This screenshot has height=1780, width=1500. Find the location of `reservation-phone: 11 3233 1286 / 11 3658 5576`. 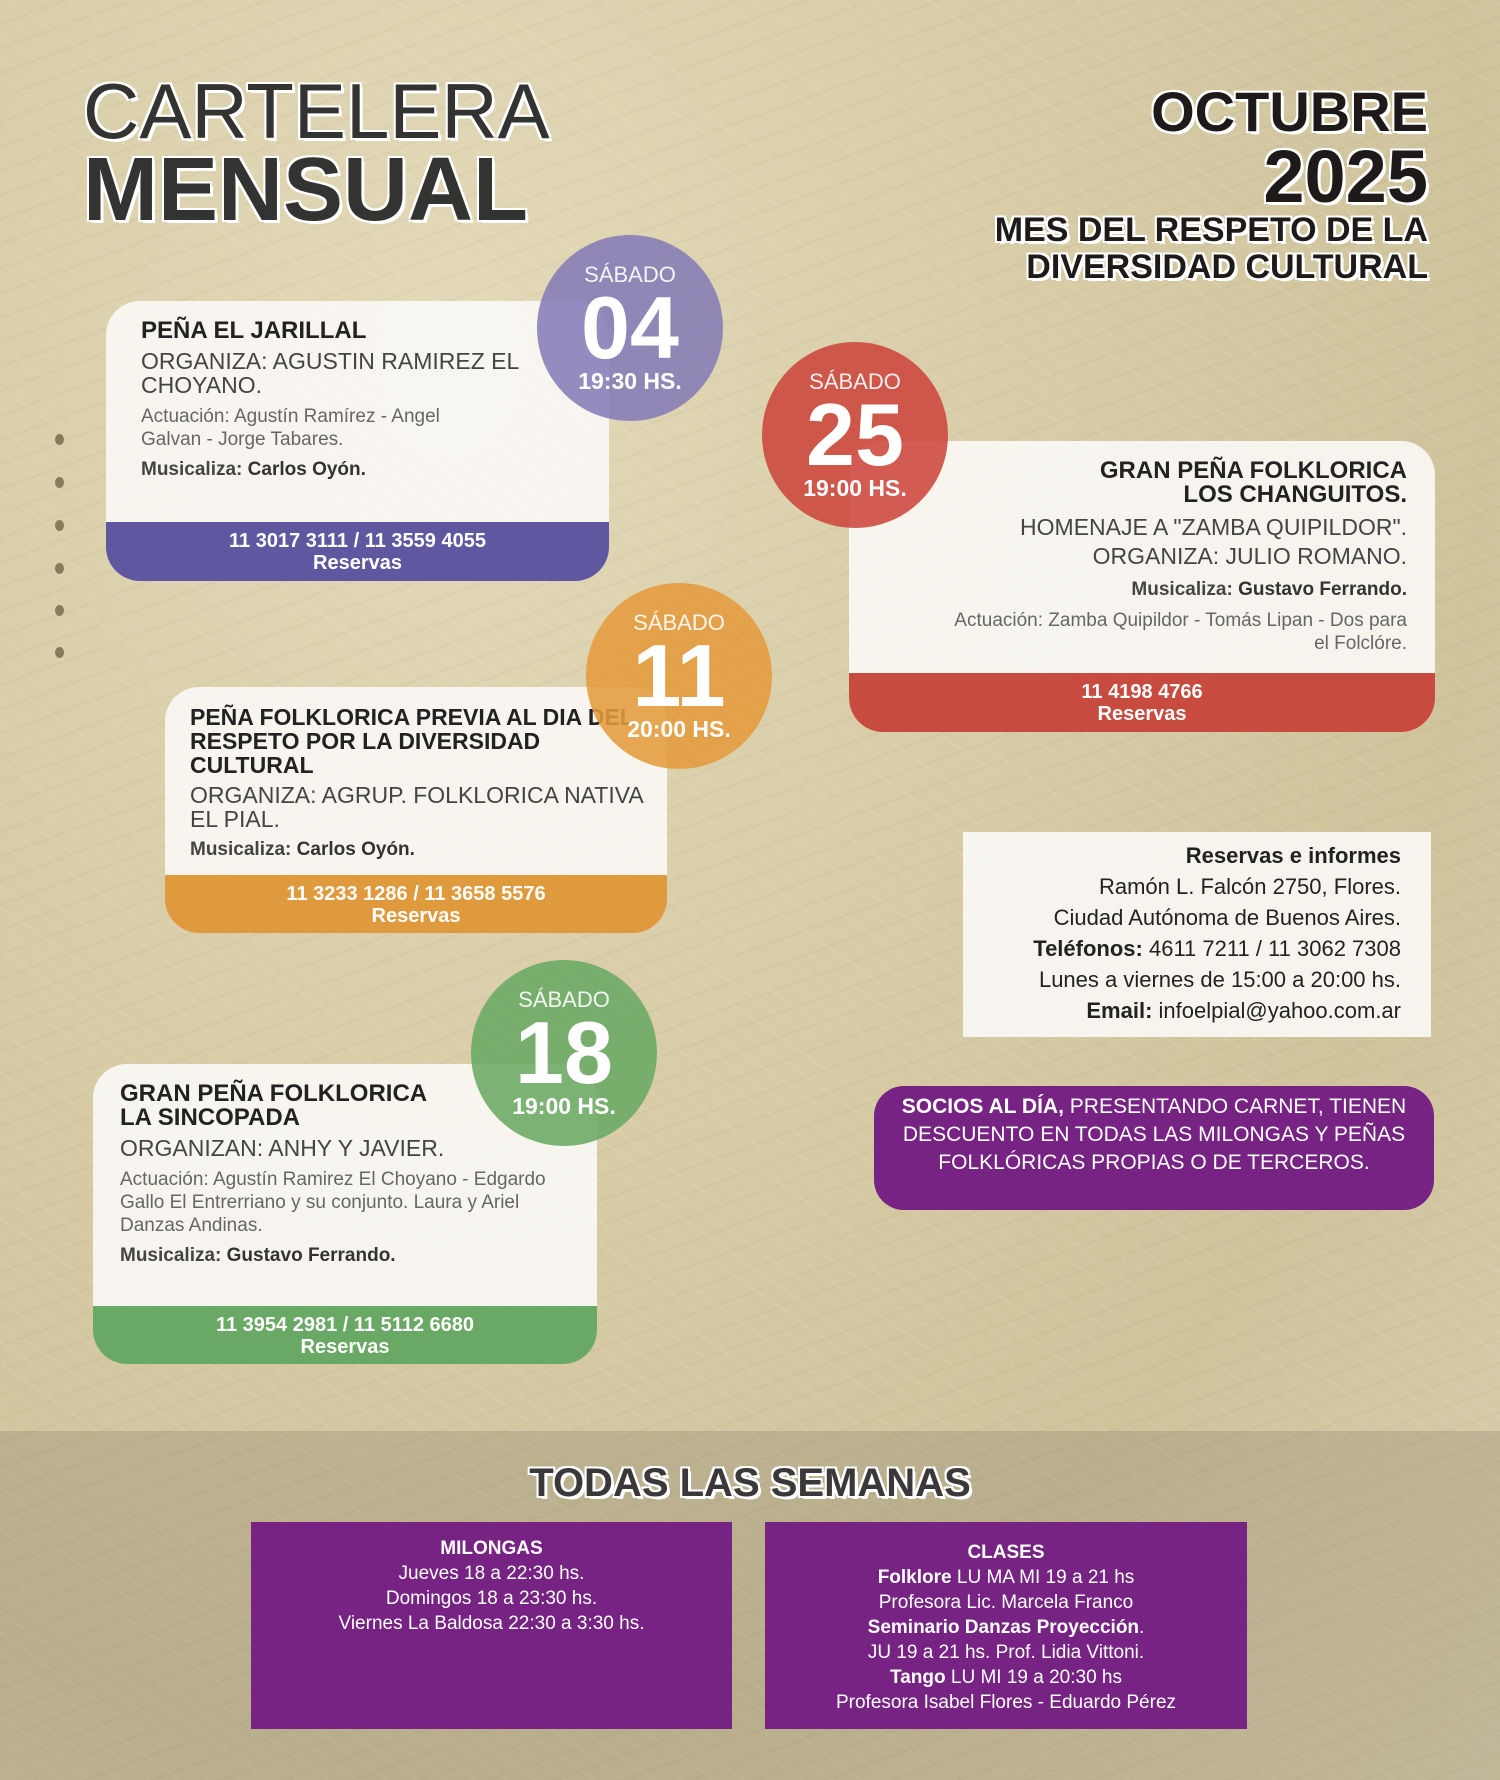

reservation-phone: 11 3233 1286 / 11 3658 5576 is located at coordinates (416, 894).